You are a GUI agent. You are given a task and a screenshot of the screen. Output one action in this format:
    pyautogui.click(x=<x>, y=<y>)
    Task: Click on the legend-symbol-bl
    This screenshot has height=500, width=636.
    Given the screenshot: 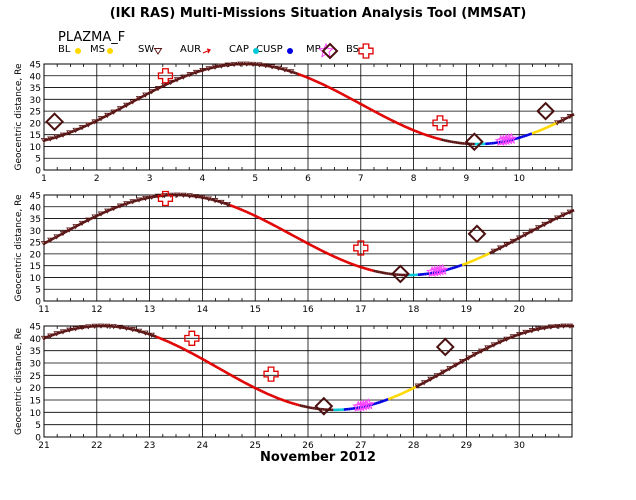 What is the action you would take?
    pyautogui.click(x=78, y=51)
    